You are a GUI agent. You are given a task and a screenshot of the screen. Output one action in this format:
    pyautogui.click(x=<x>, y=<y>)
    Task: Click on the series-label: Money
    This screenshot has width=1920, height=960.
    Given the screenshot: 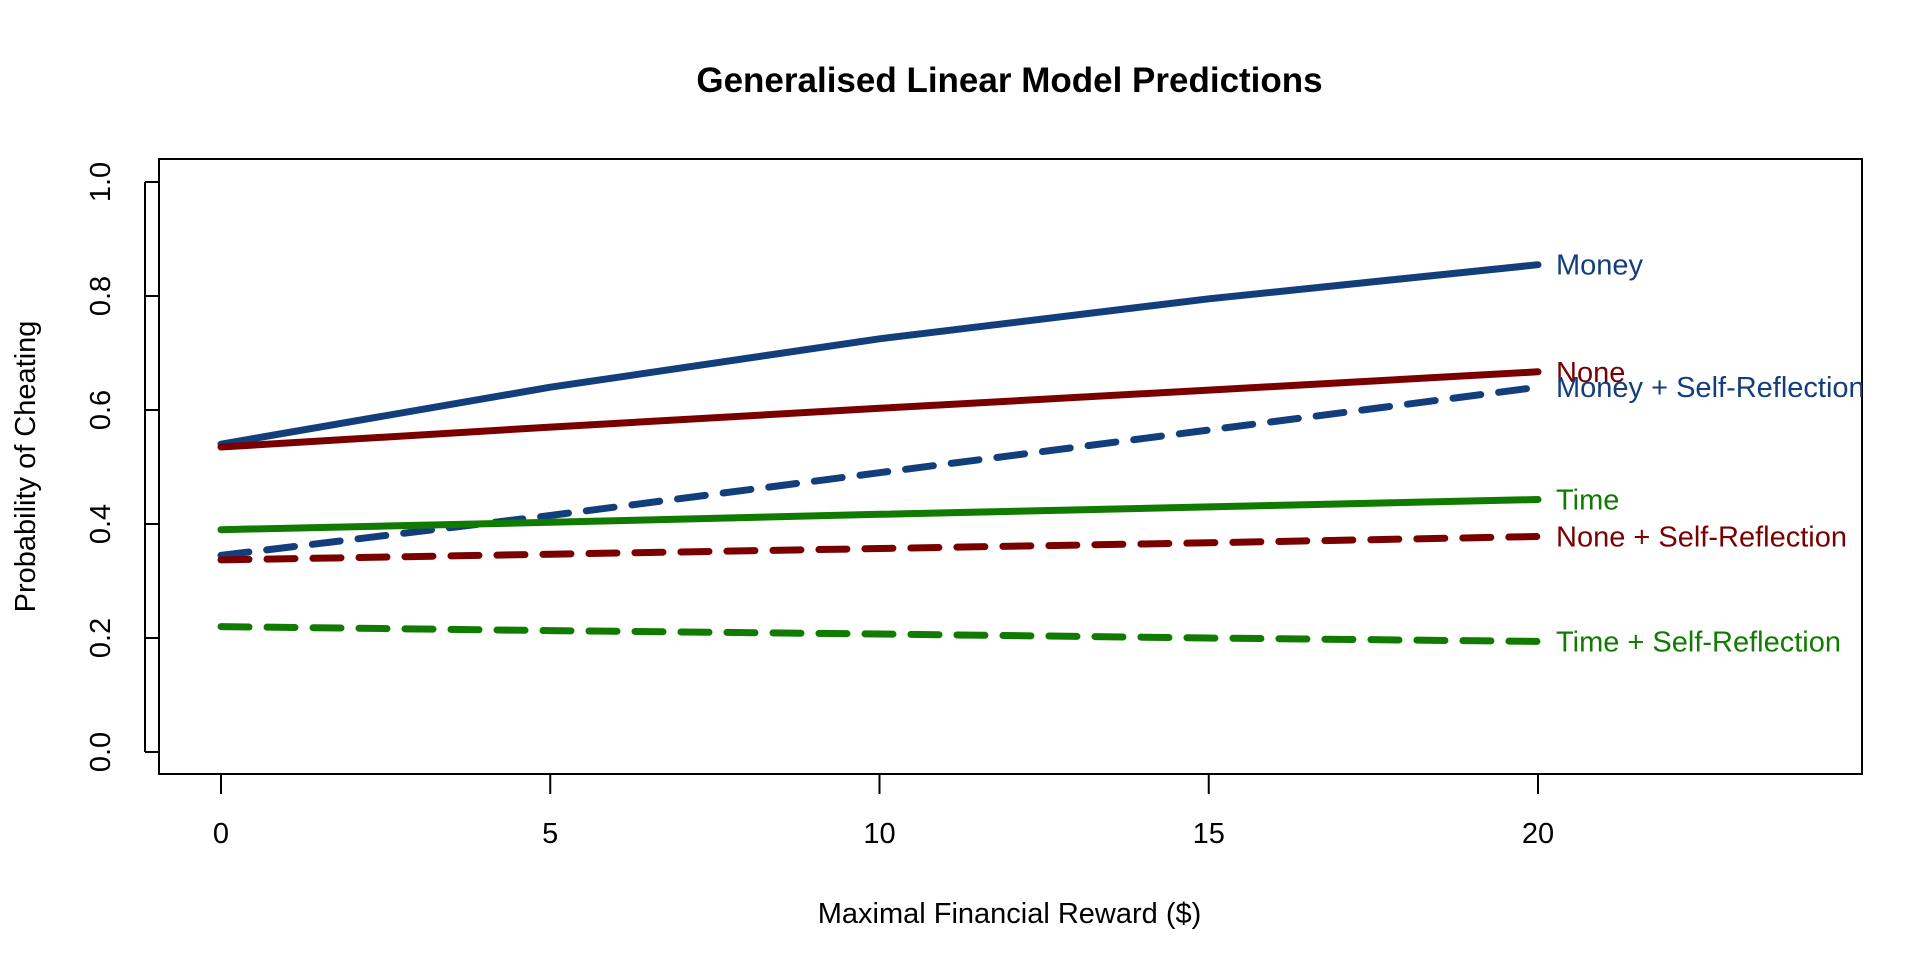 What is the action you would take?
    pyautogui.click(x=1600, y=266)
    